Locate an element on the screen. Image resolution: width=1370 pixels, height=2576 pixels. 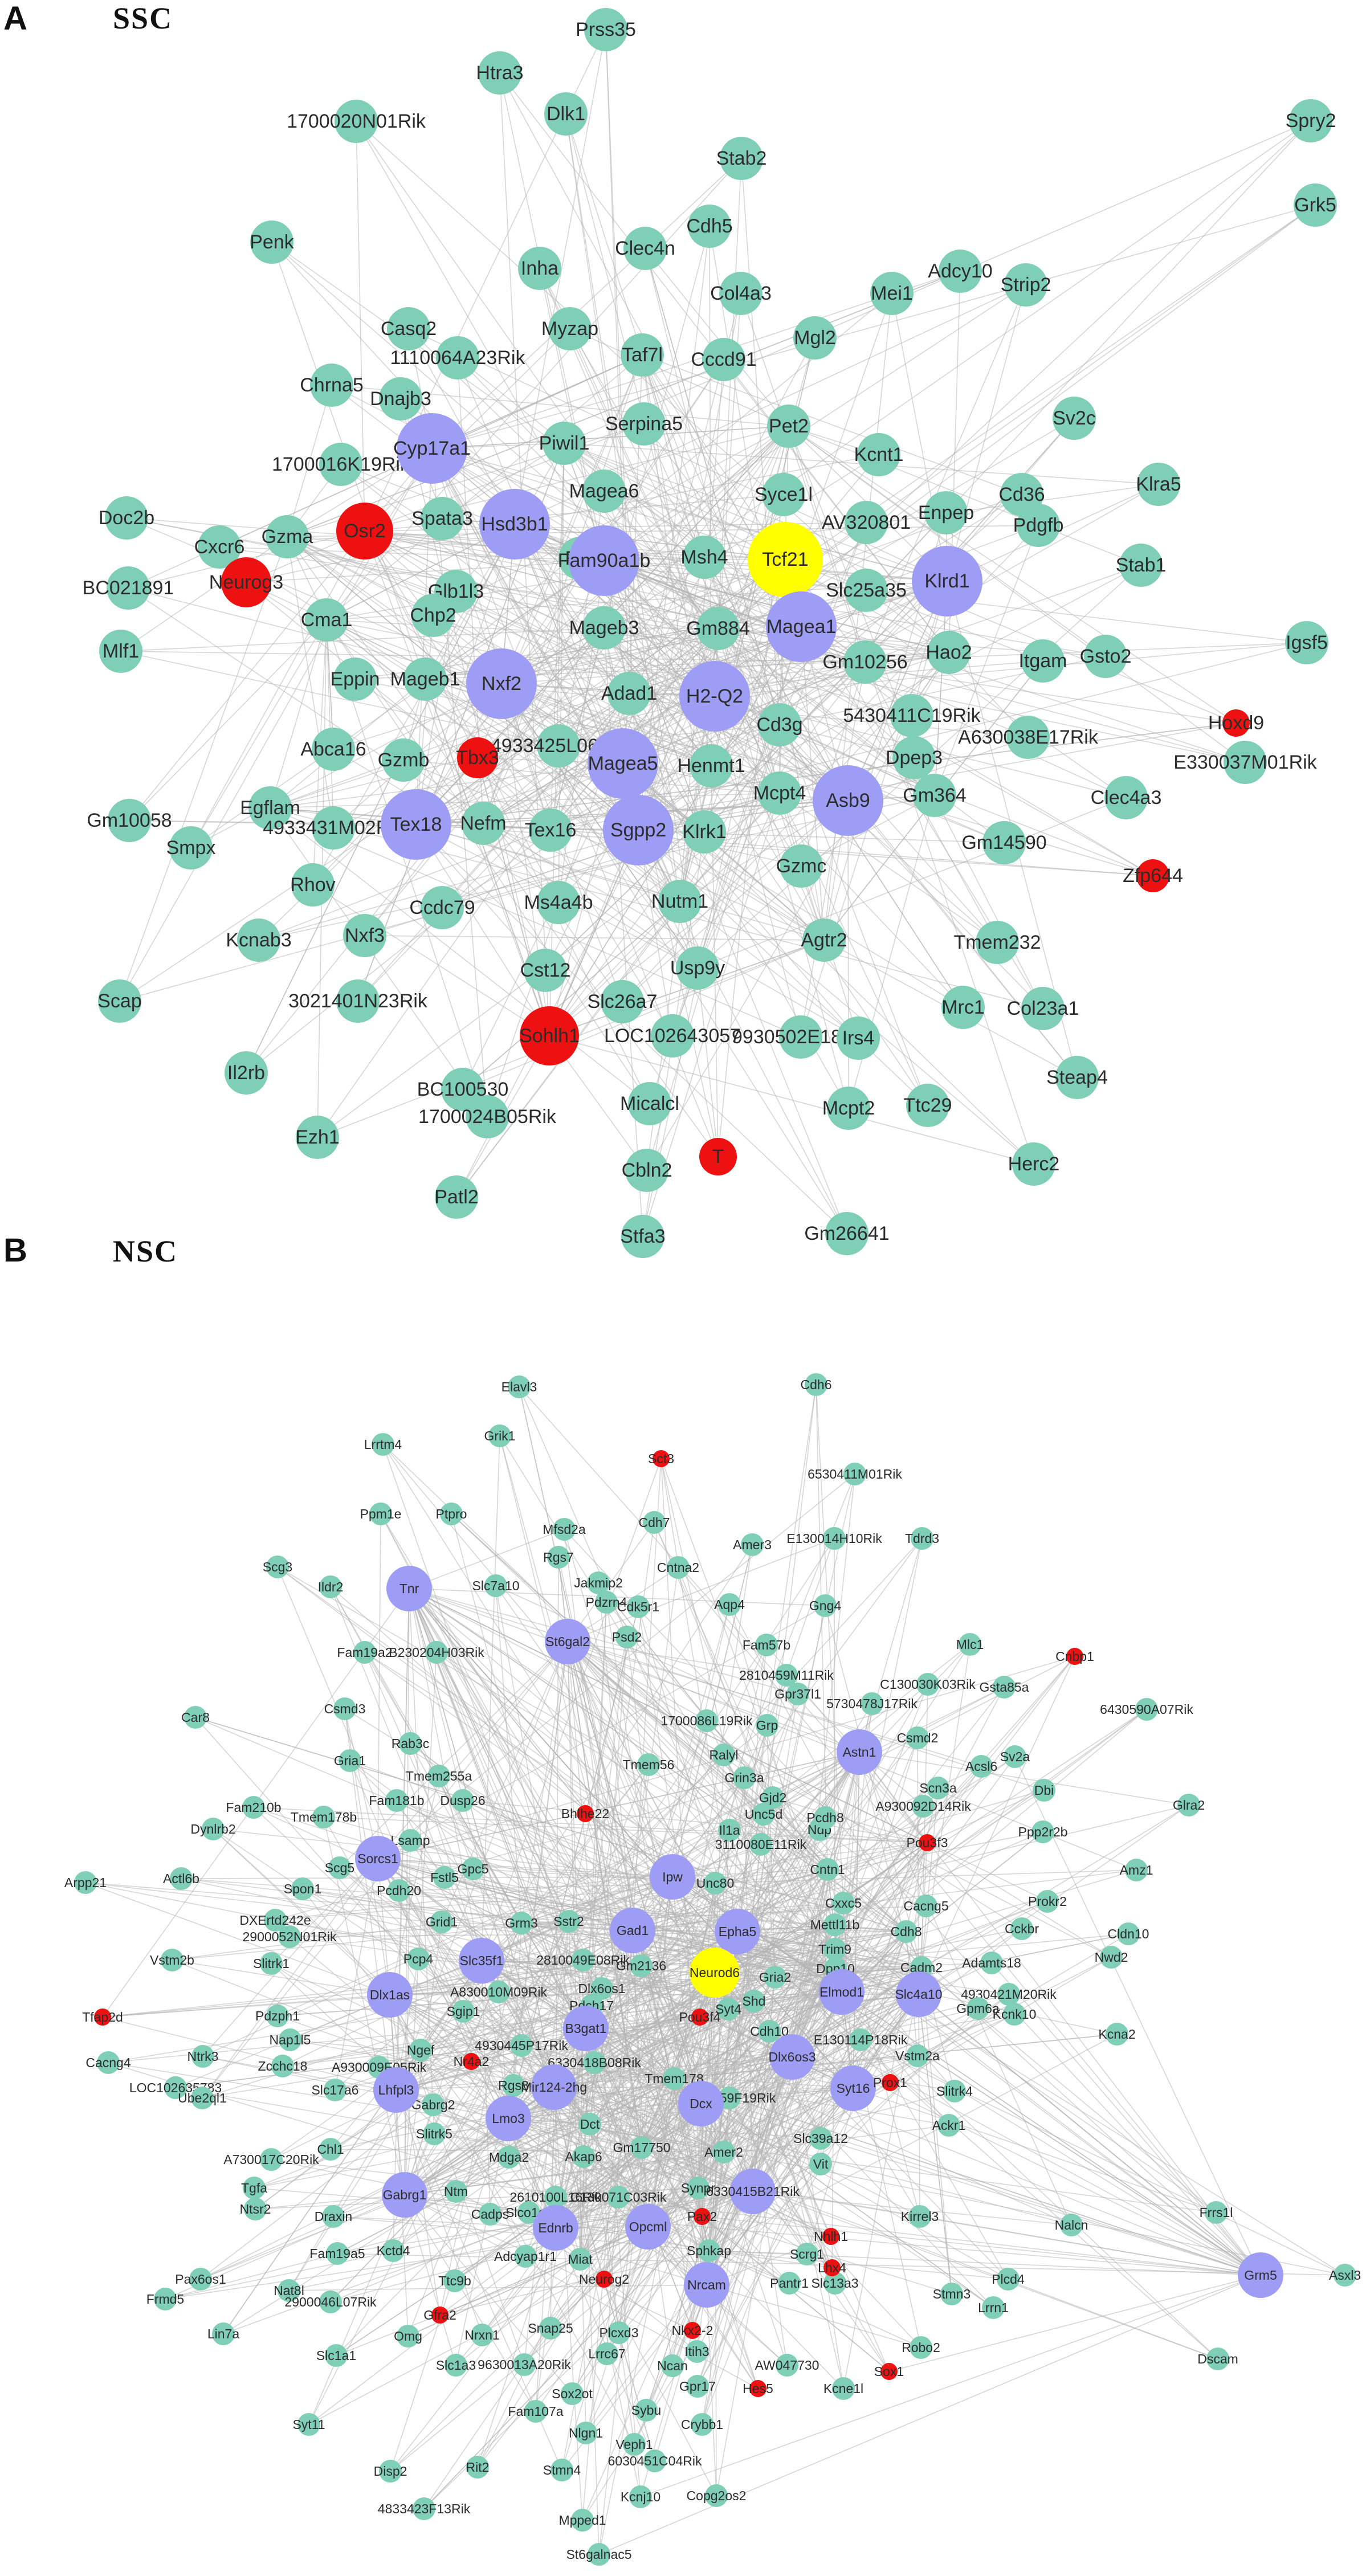
gene-node: Neurod6 is located at coordinates (715, 1973).